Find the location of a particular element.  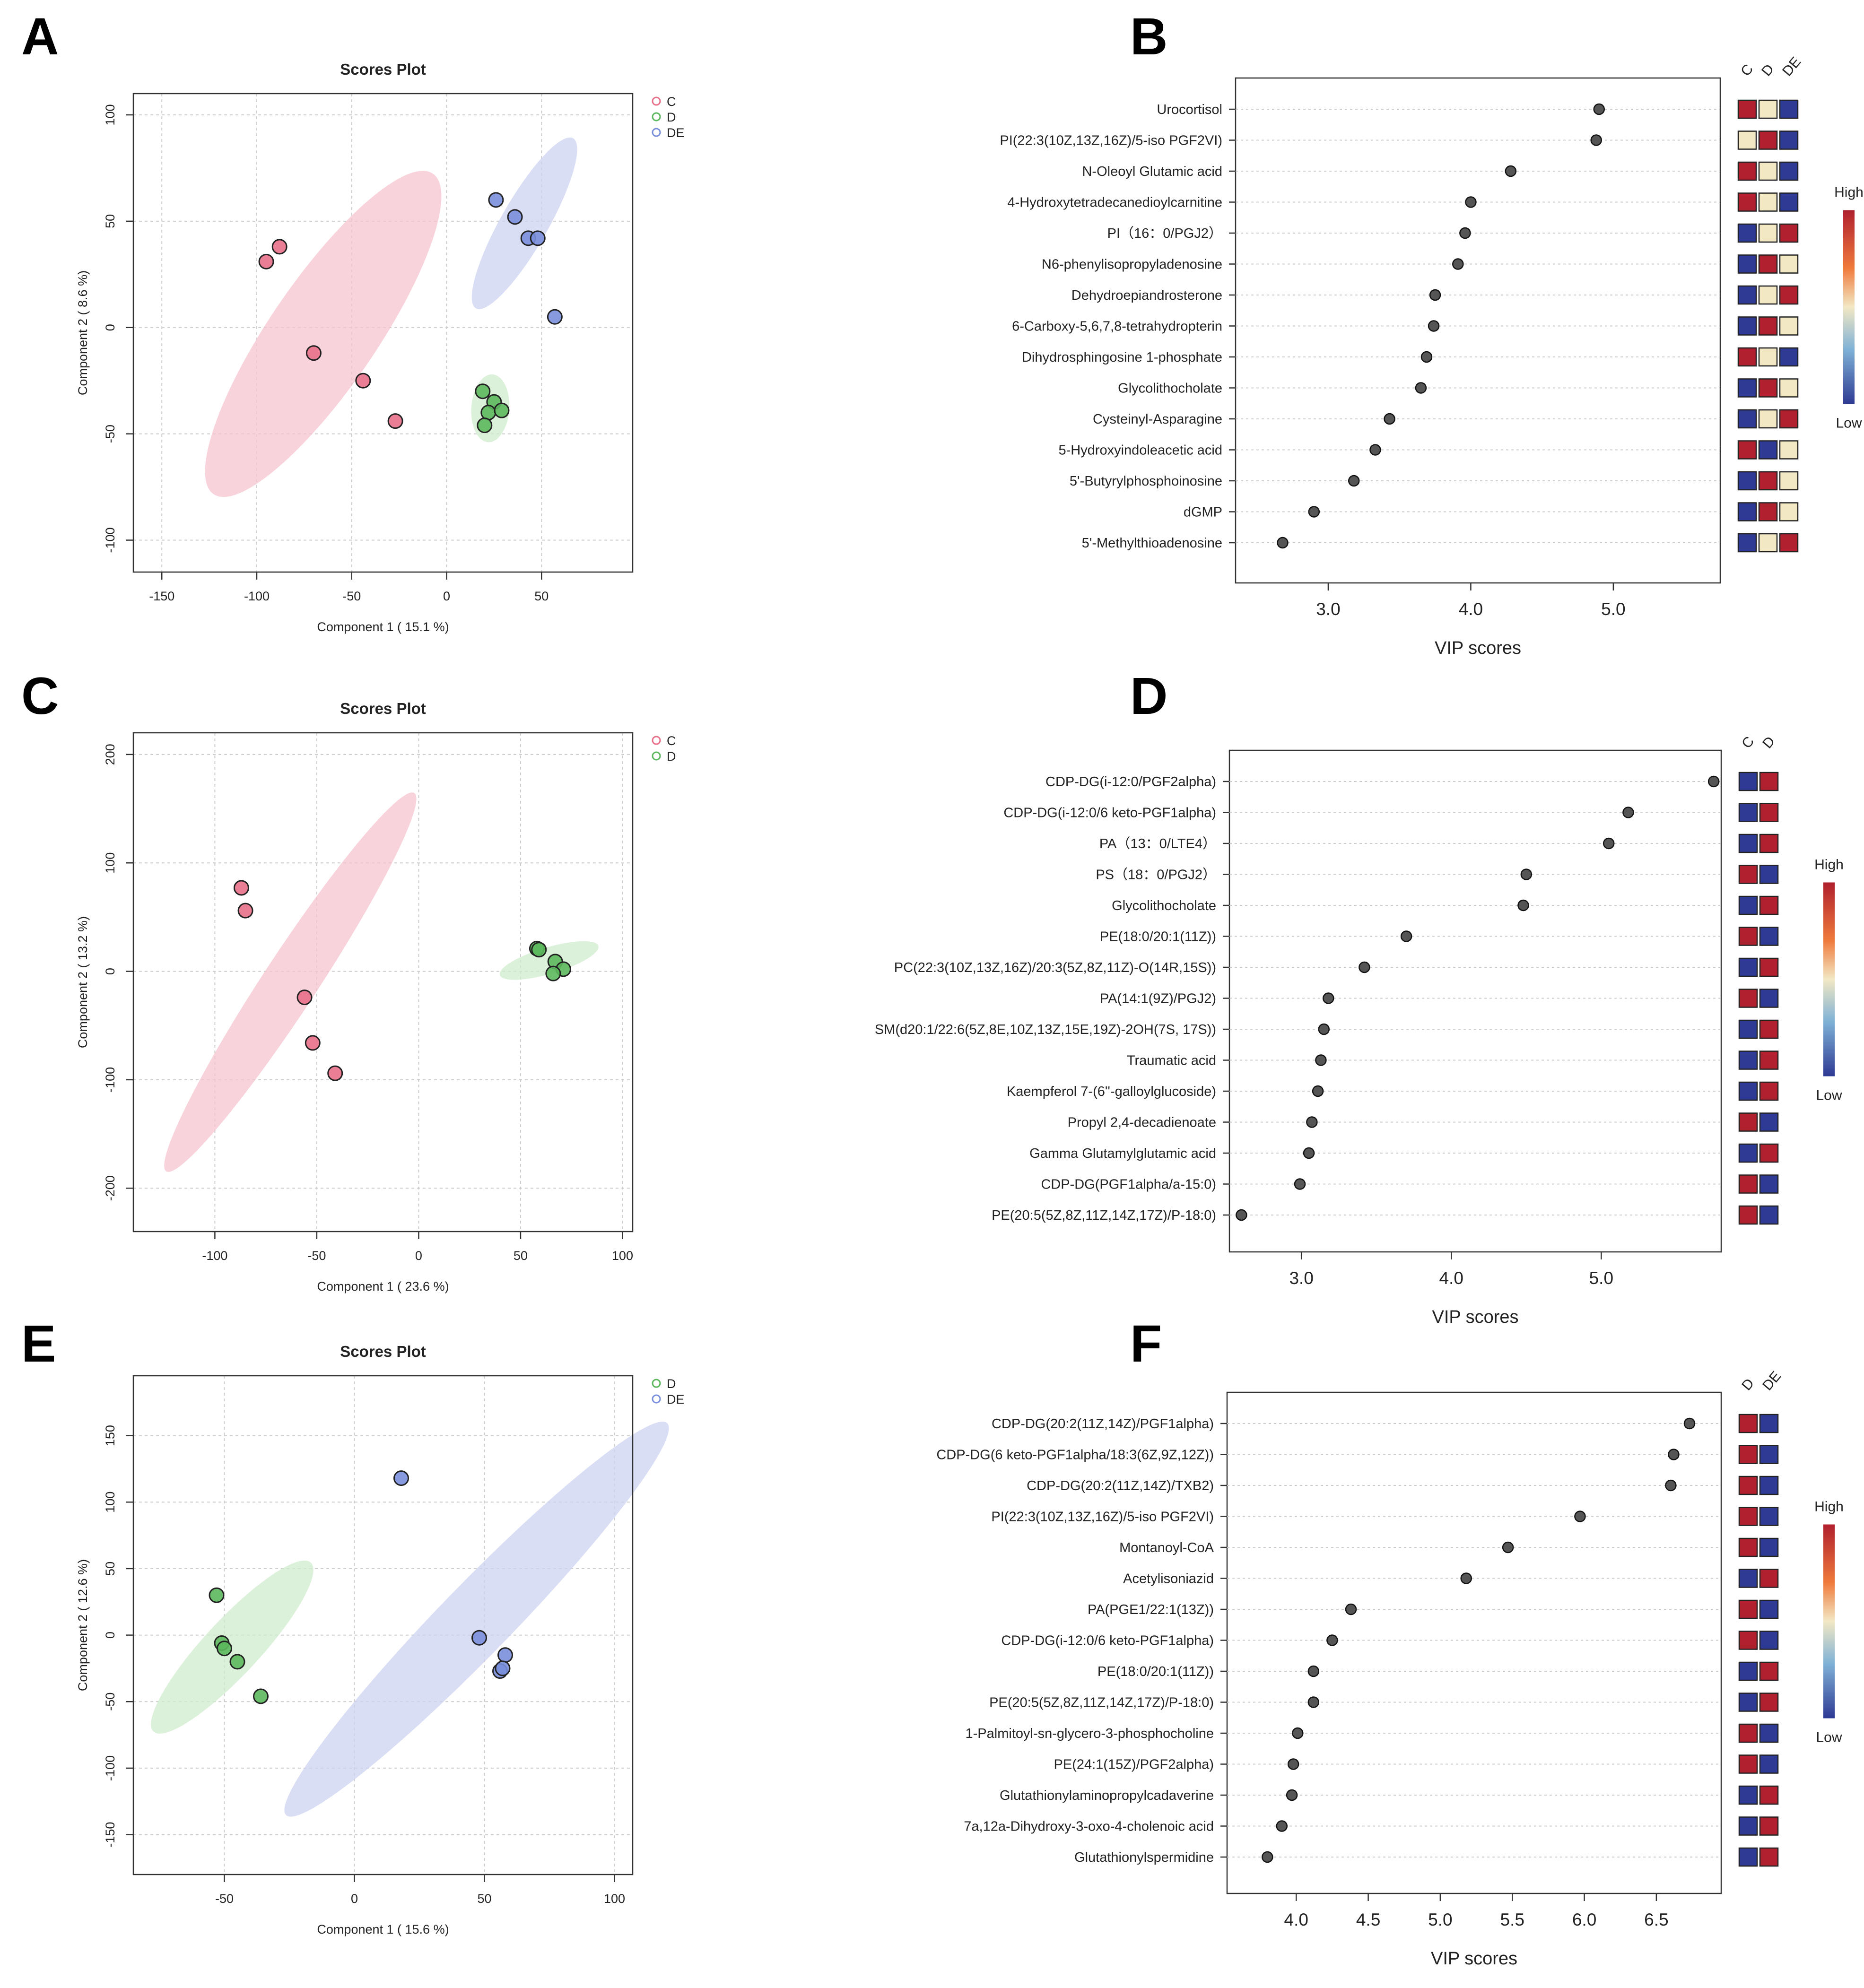

x-tick-label: 50 is located at coordinates (541, 596).